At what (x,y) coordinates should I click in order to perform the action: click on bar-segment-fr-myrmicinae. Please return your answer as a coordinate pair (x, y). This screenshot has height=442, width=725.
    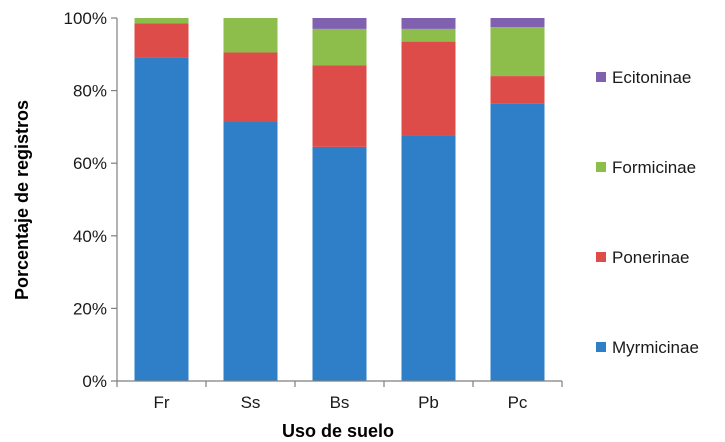
    Looking at the image, I should click on (161, 219).